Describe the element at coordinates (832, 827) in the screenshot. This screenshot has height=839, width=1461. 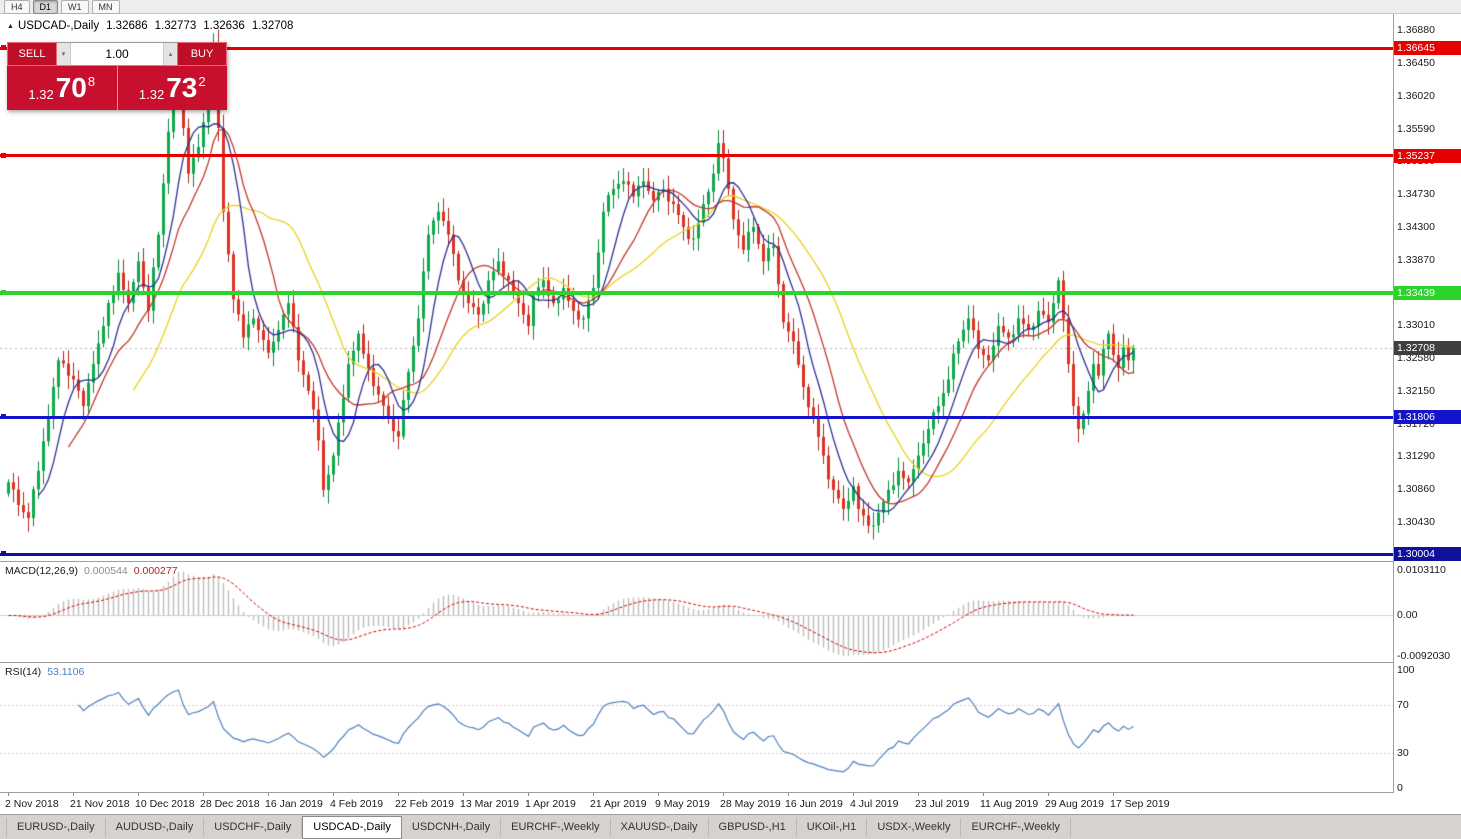
I see `chart-tab-ukoil-h1: UKOil-,H1` at that location.